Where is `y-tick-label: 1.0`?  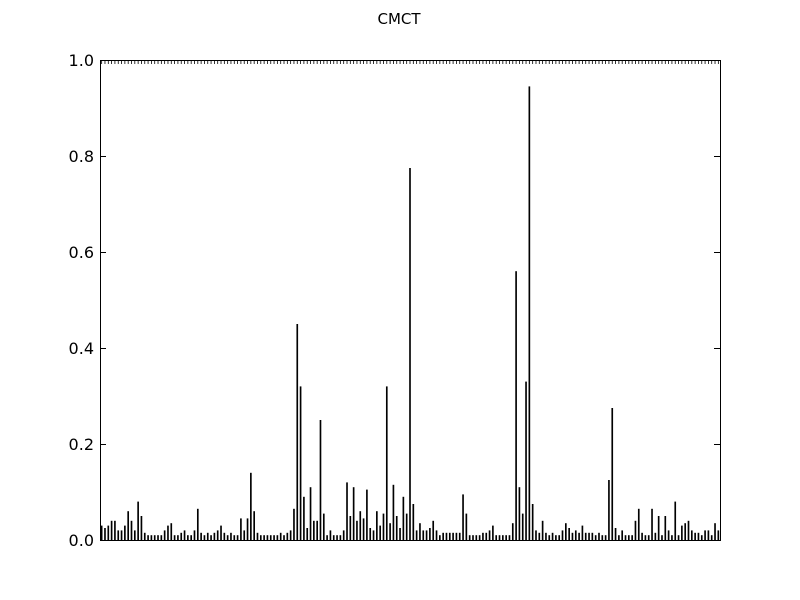 y-tick-label: 1.0 is located at coordinates (81, 60).